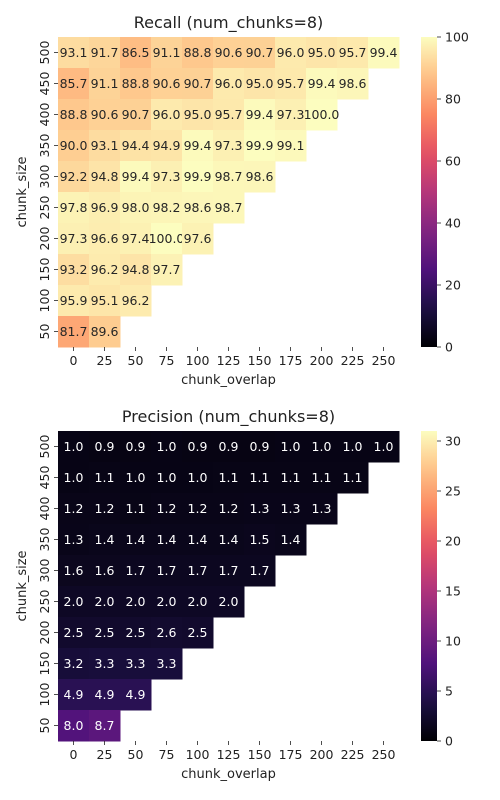 The image size is (500, 800). I want to click on x-tick-label: 150, so click(260, 360).